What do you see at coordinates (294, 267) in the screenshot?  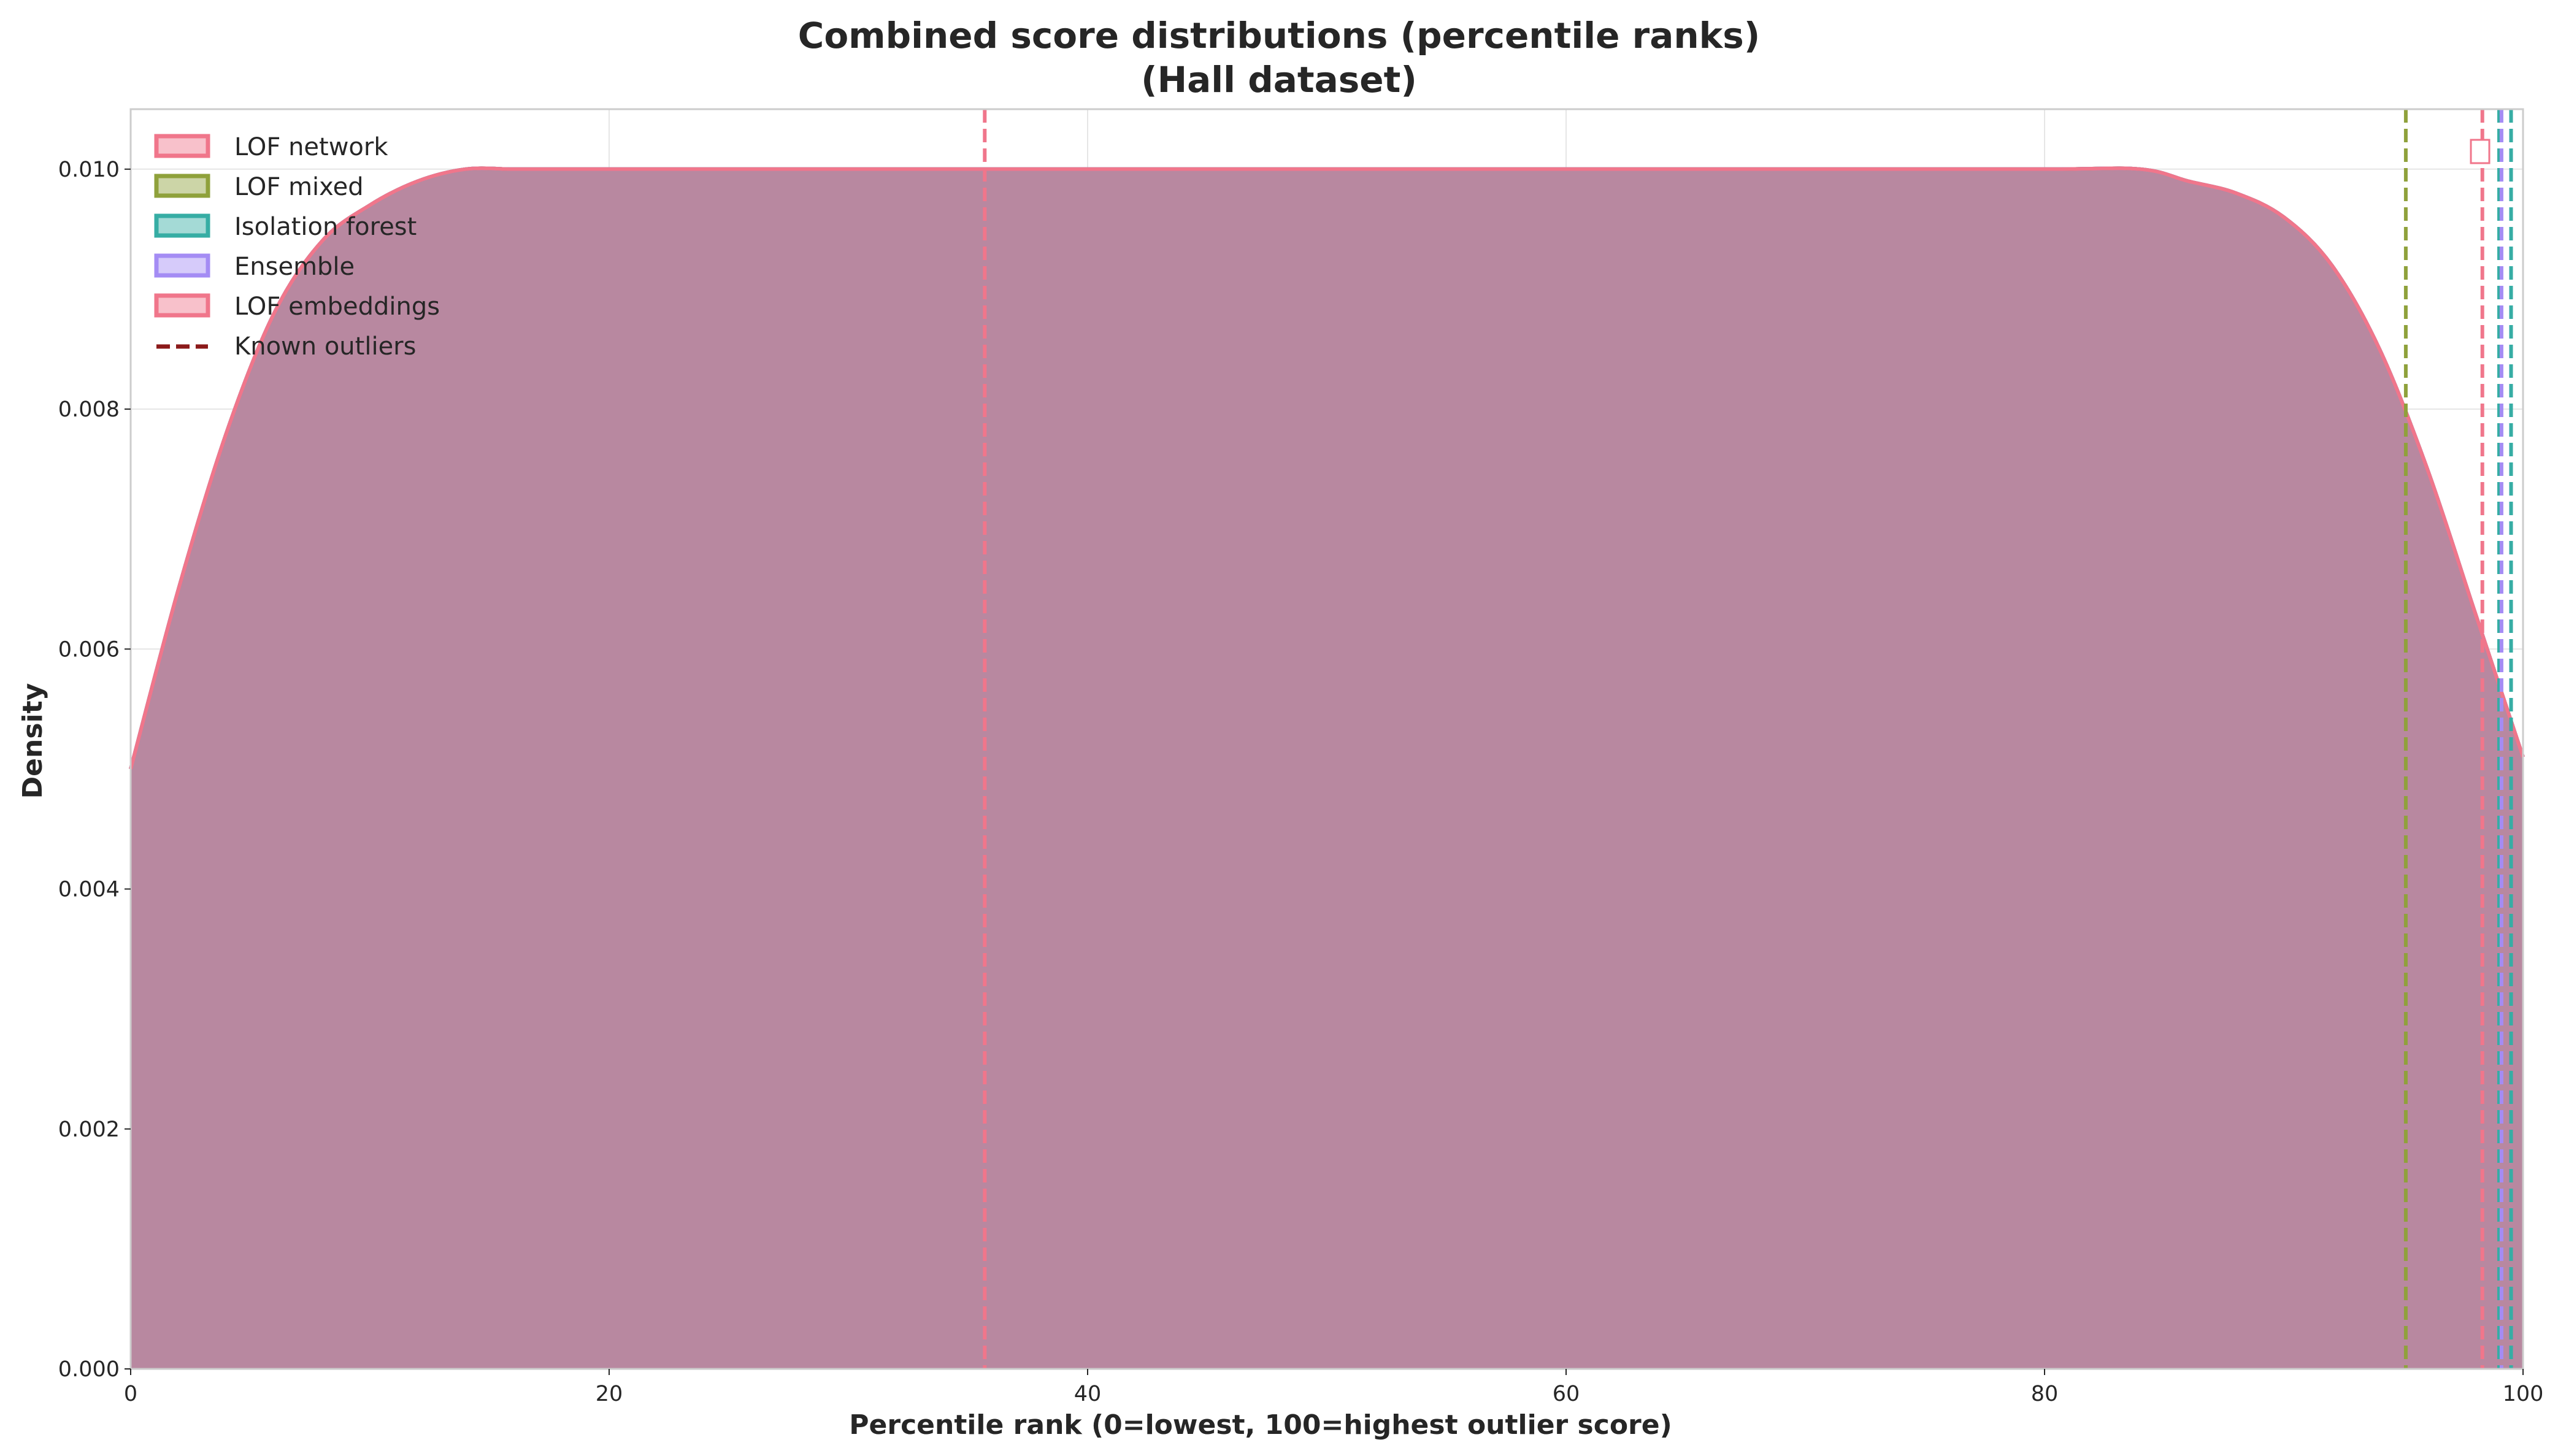 I see `legend-label-3: Ensemble` at bounding box center [294, 267].